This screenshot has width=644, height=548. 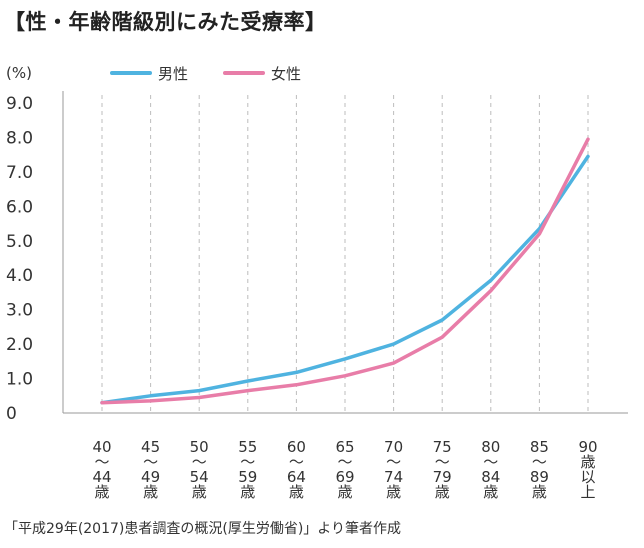 What do you see at coordinates (203, 529) in the screenshot?
I see `source-note: 「平成29年(2017)患者調査の概況(厚生労働省)」より筆者作成` at bounding box center [203, 529].